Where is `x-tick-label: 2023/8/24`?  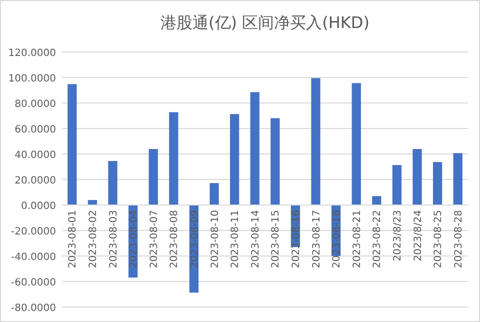
x-tick-label: 2023/8/24 is located at coordinates (418, 236).